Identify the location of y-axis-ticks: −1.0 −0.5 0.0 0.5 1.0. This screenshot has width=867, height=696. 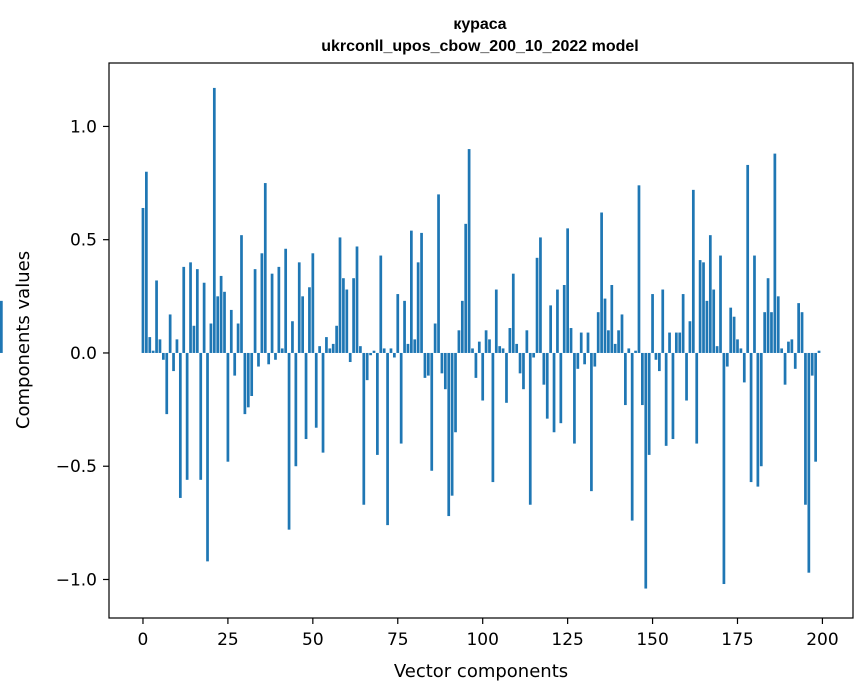
(82, 353).